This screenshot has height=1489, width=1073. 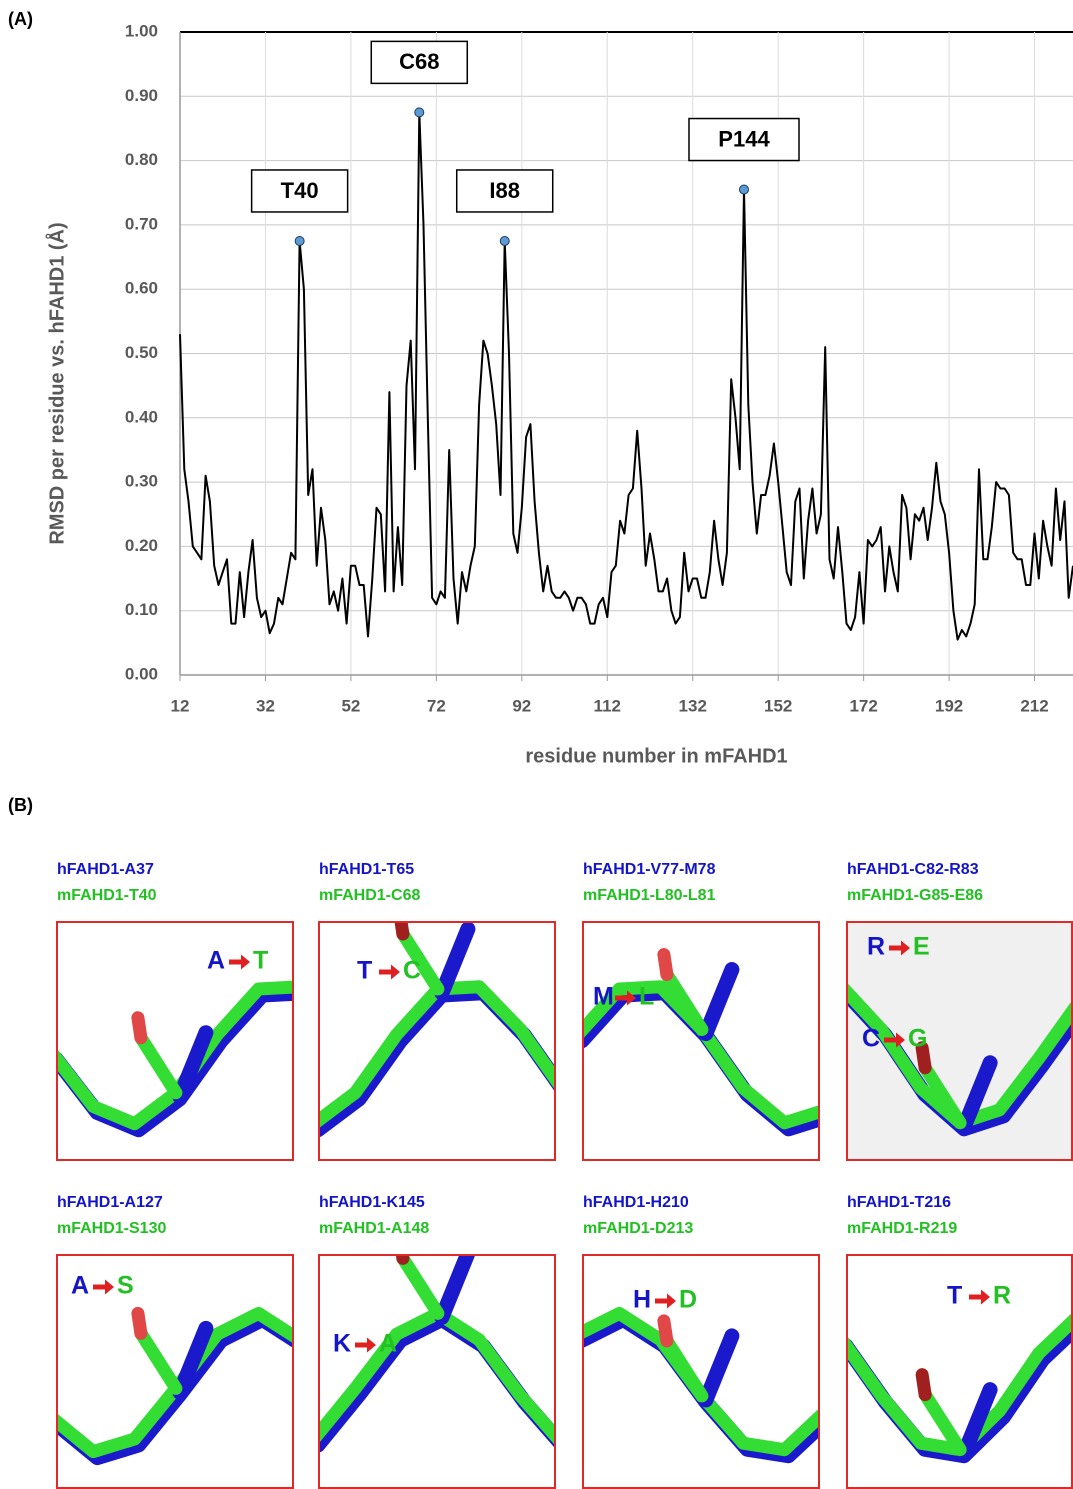 What do you see at coordinates (607, 705) in the screenshot?
I see `x-tick-label: 112` at bounding box center [607, 705].